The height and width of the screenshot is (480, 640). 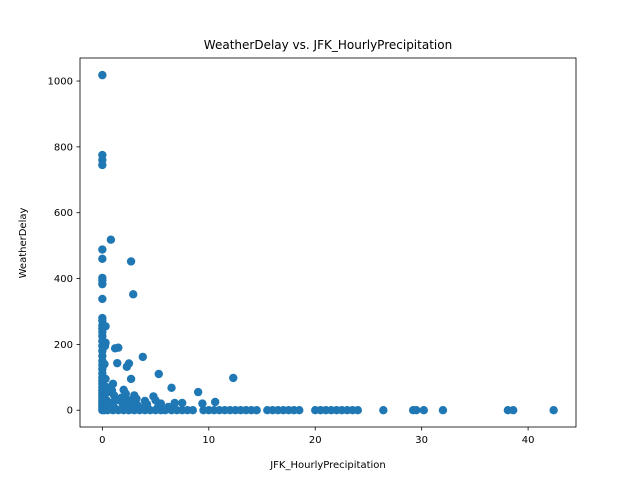 I want to click on y-axis: 0 200 400 600 800 1000, so click(x=64, y=247).